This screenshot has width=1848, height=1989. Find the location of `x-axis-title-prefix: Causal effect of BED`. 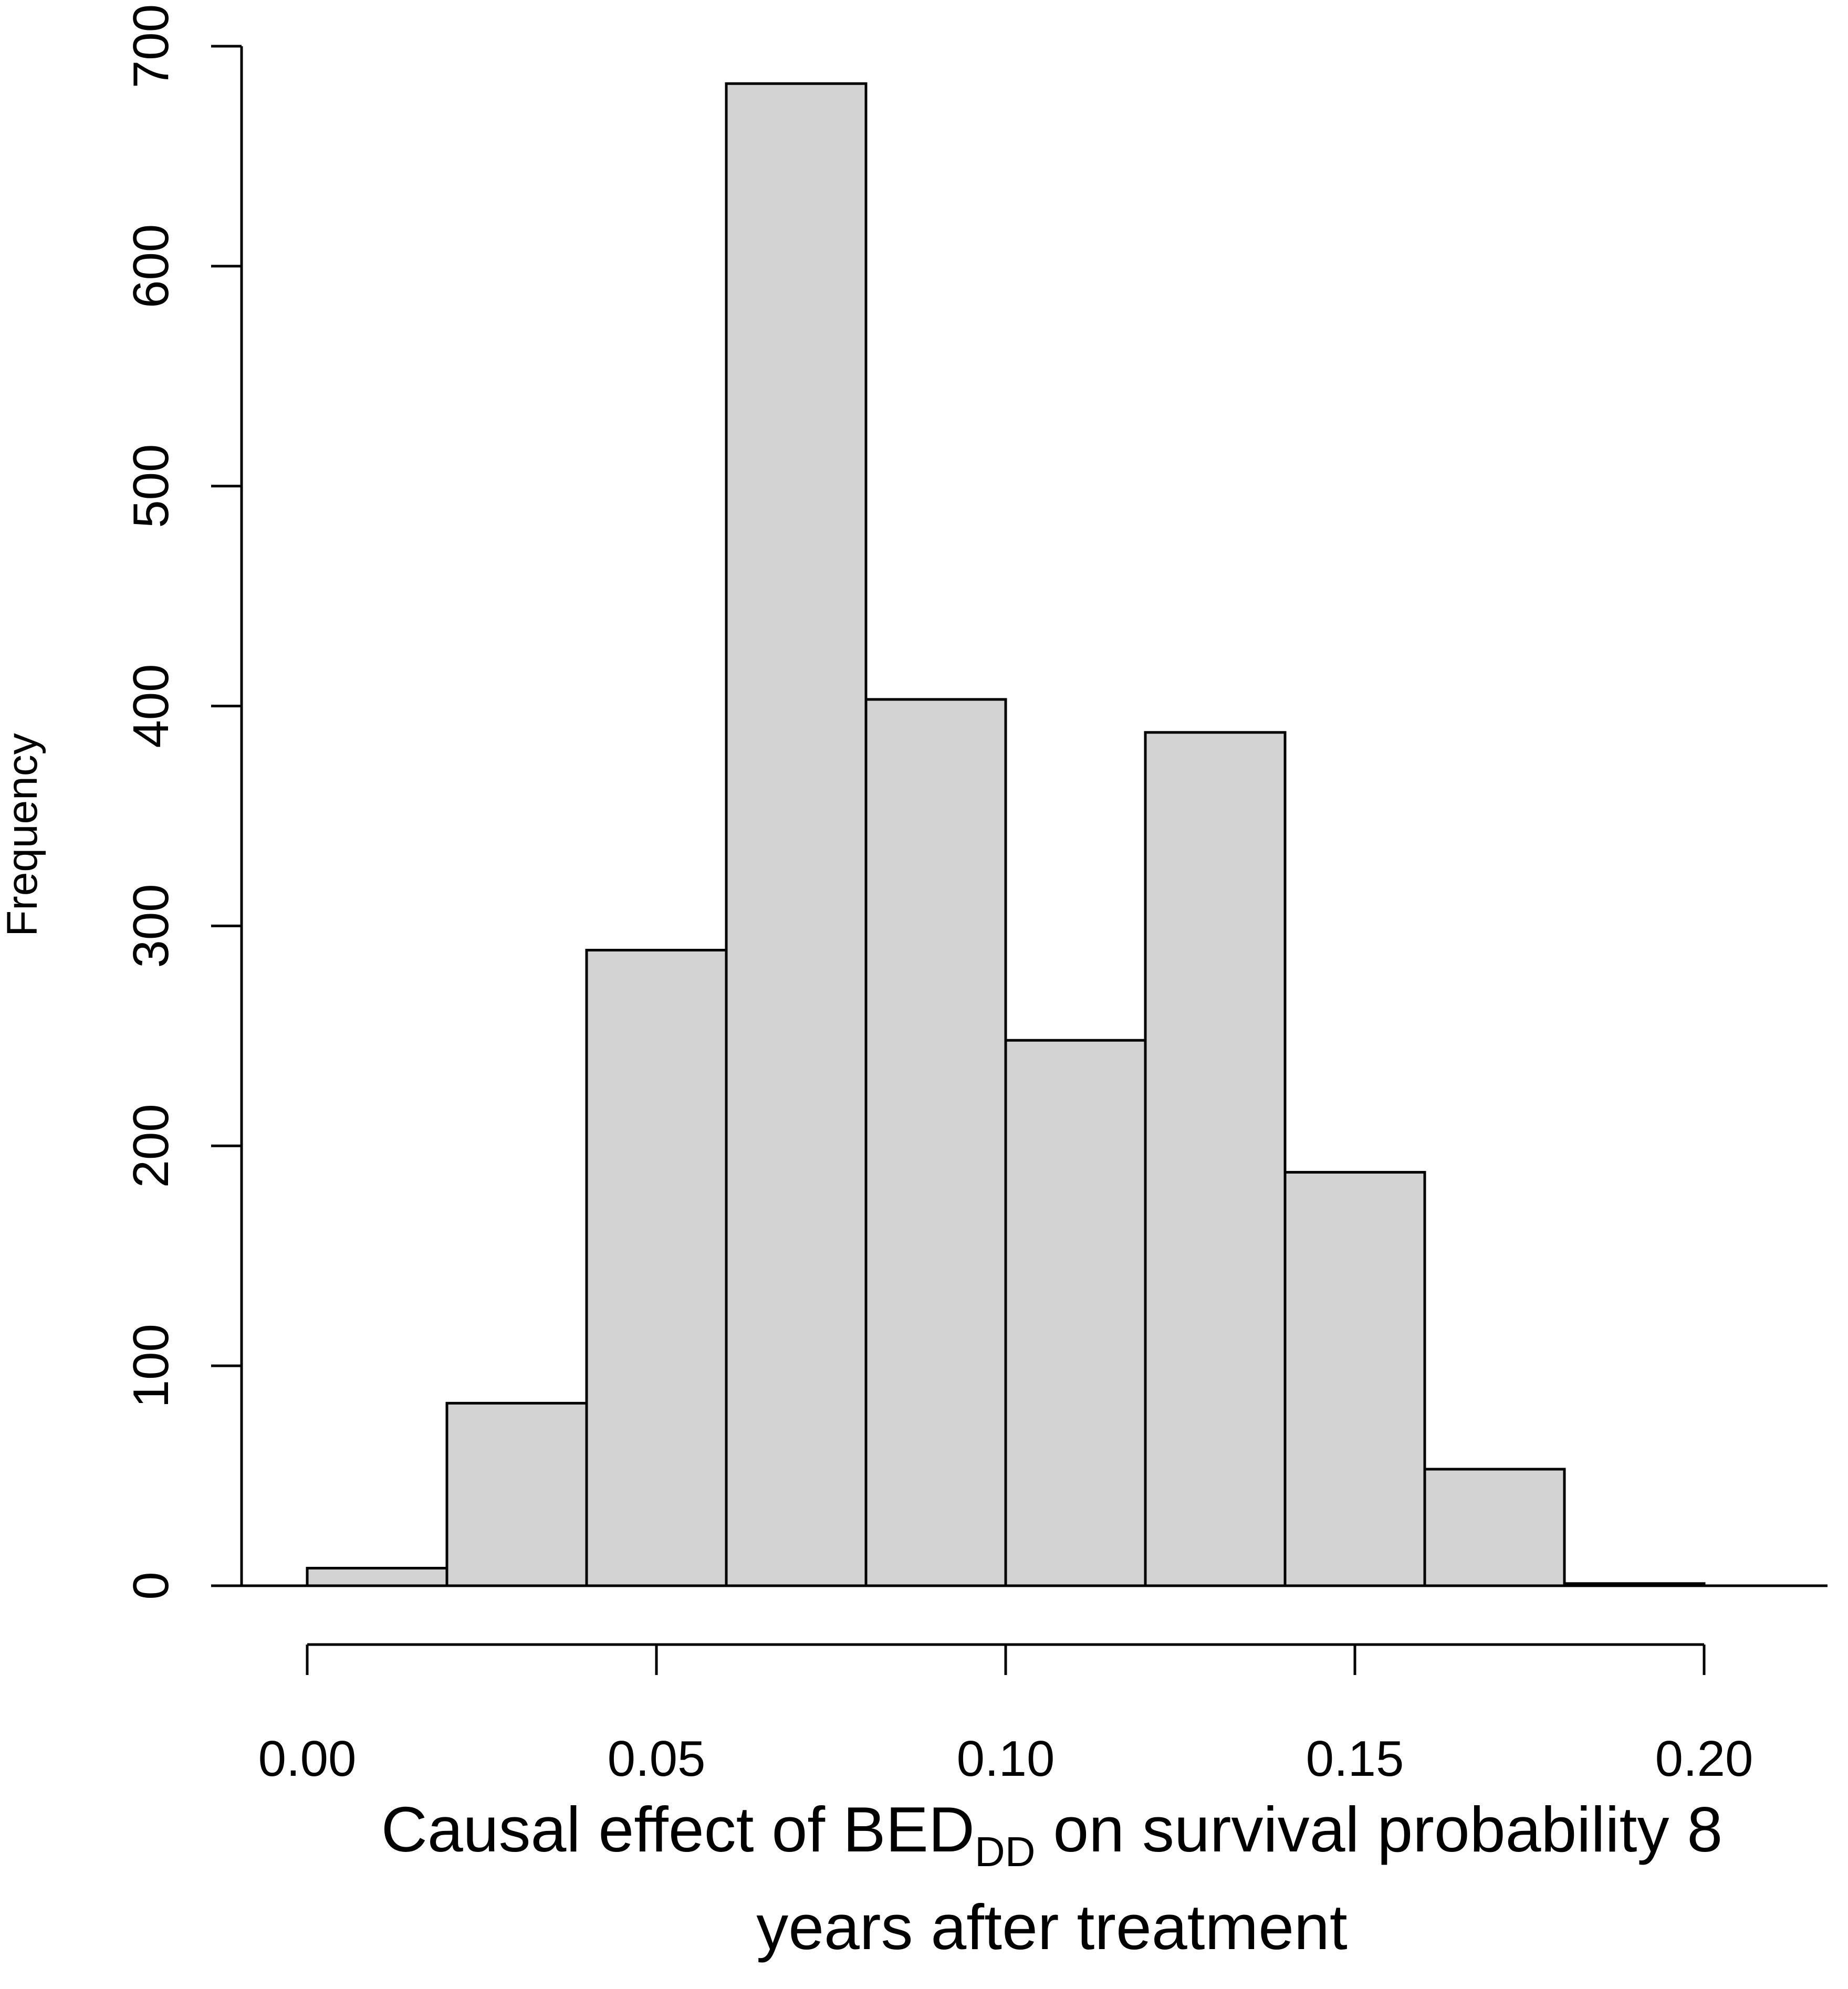

x-axis-title-prefix: Causal effect of BED is located at coordinates (678, 1829).